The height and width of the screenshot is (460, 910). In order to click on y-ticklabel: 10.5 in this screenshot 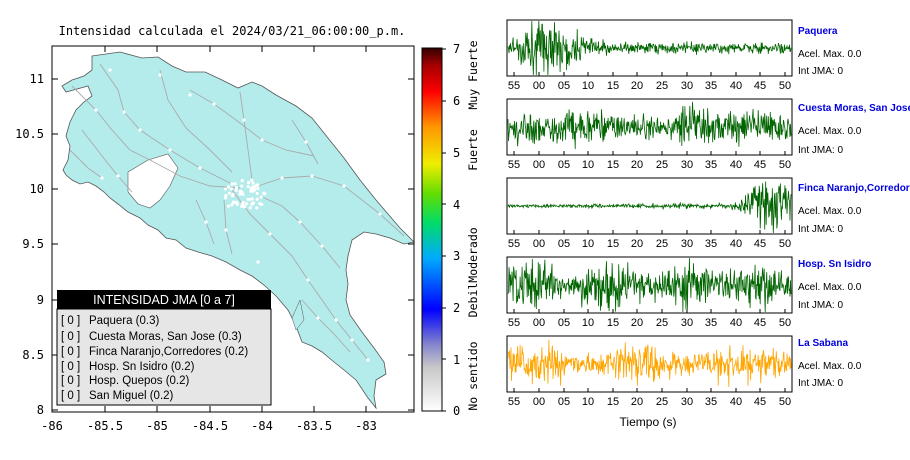, I will do `click(29, 134)`.